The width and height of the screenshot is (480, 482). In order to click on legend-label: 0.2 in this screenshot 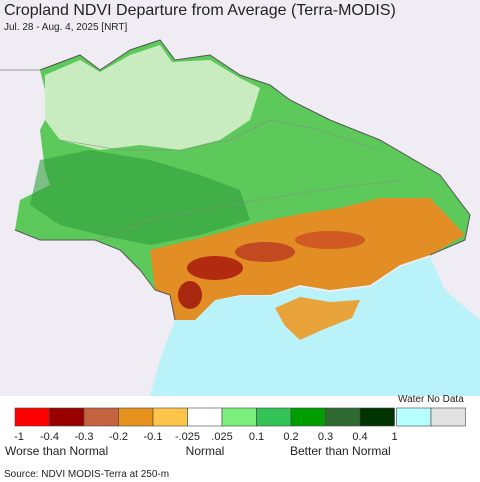, I will do `click(290, 437)`.